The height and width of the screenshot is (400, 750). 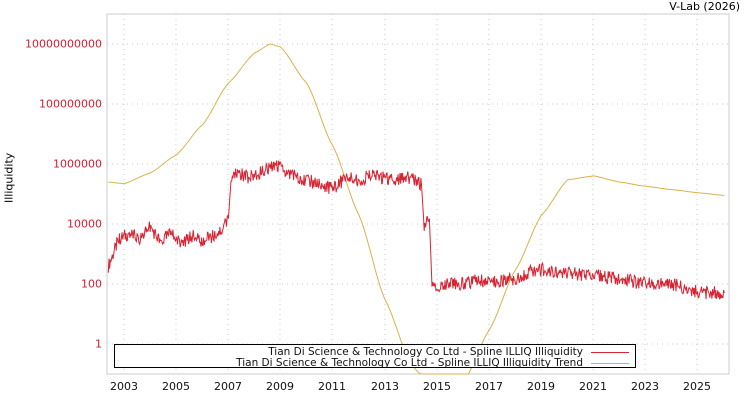 What do you see at coordinates (332, 386) in the screenshot?
I see `x-tick-label: 2011` at bounding box center [332, 386].